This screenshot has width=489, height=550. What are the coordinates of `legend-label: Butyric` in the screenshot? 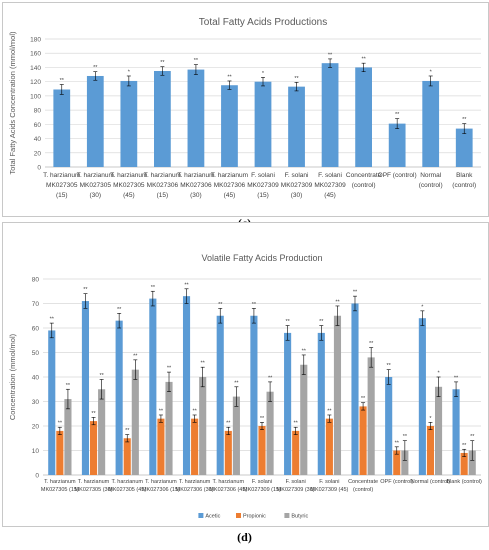 It's located at (299, 517).